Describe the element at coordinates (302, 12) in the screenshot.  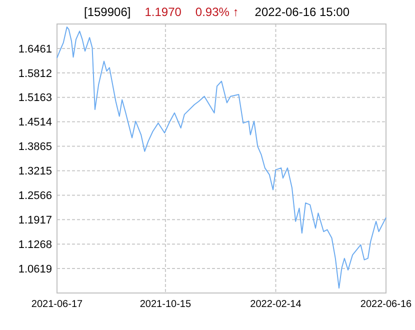
I see `text: 2022-06-16 15:00` at that location.